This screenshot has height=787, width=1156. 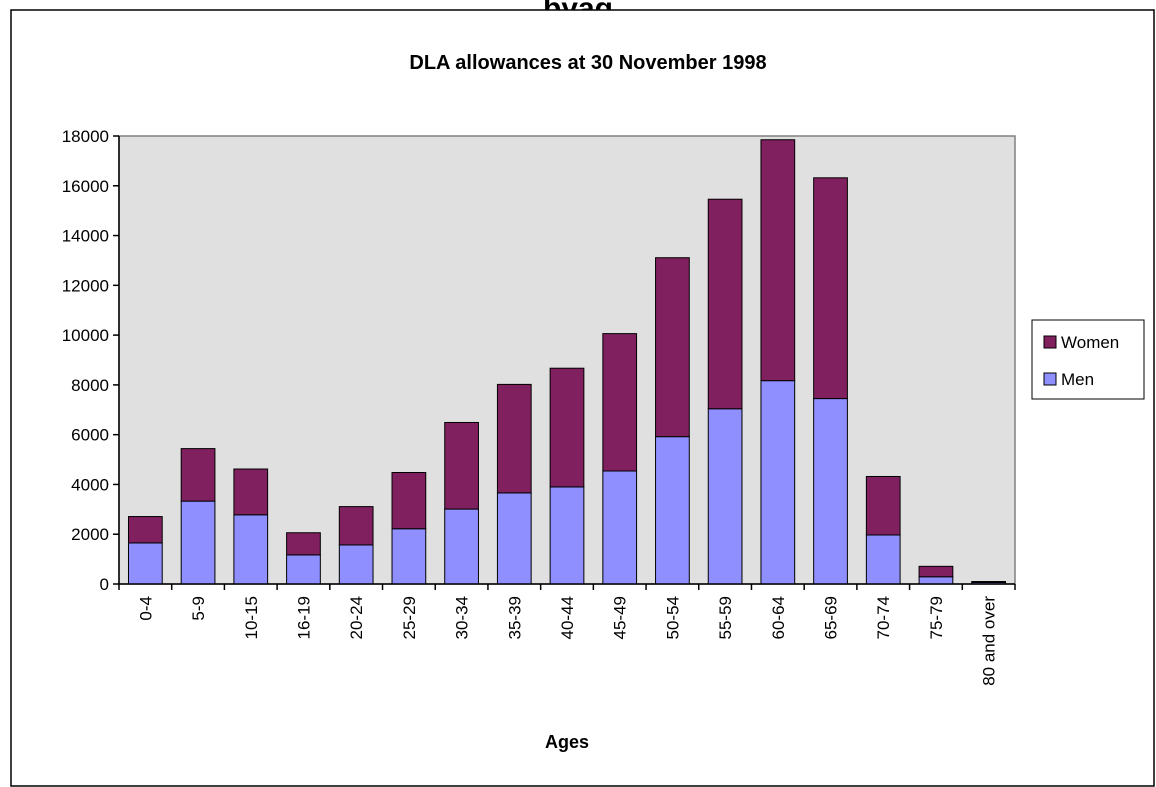 What do you see at coordinates (198, 608) in the screenshot?
I see `x-tick-label: 5-9` at bounding box center [198, 608].